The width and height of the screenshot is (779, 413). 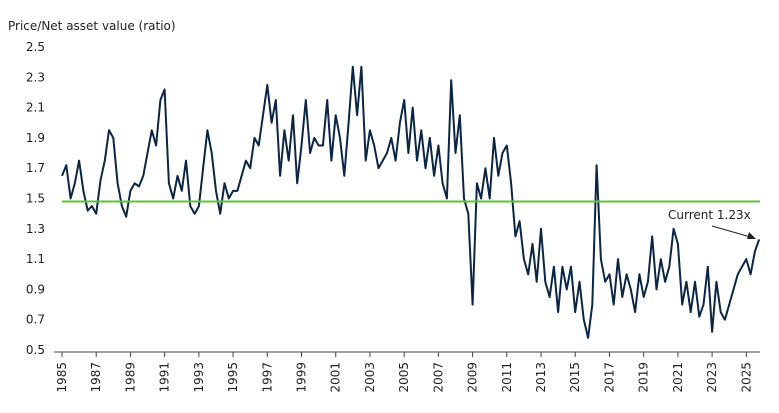 I want to click on annotation-arrow, so click(x=733, y=232).